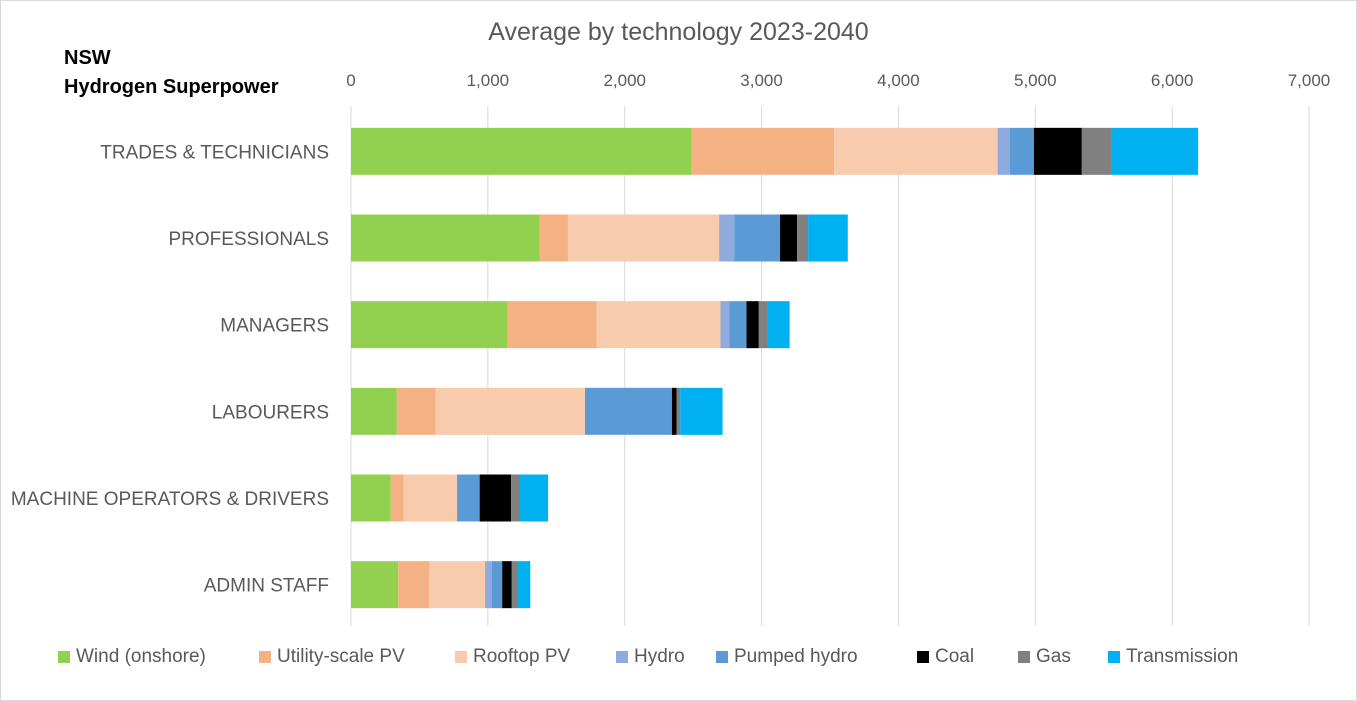  Describe the element at coordinates (1309, 80) in the screenshot. I see `x-tick-label: 7,000` at that location.